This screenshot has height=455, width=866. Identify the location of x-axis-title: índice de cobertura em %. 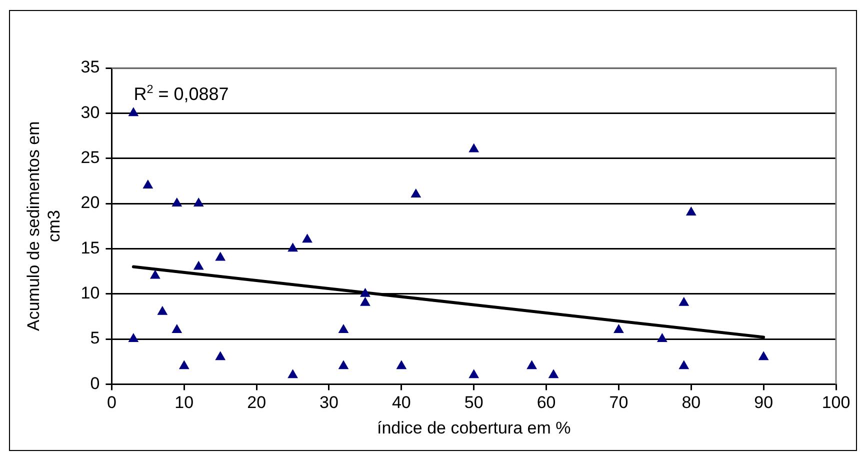
(473, 428).